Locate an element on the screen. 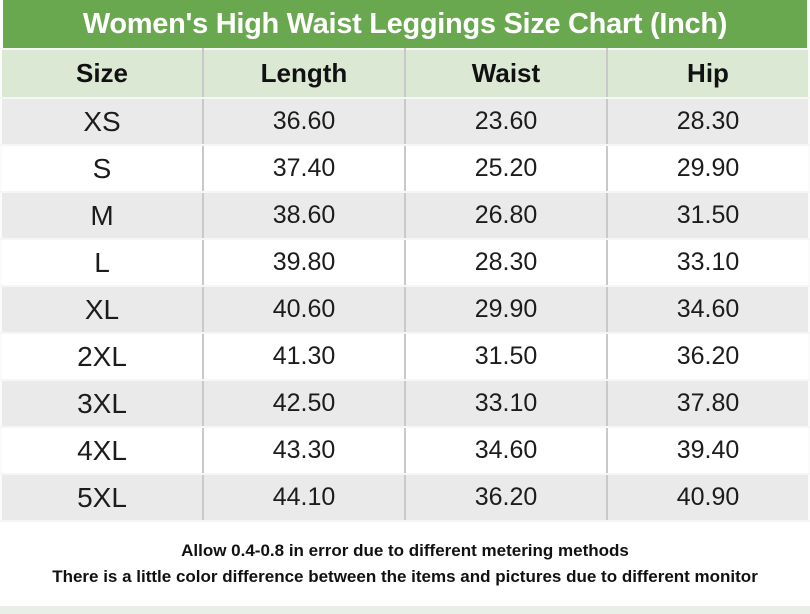 Image resolution: width=810 pixels, height=614 pixels. size-cell: XL is located at coordinates (102, 309).